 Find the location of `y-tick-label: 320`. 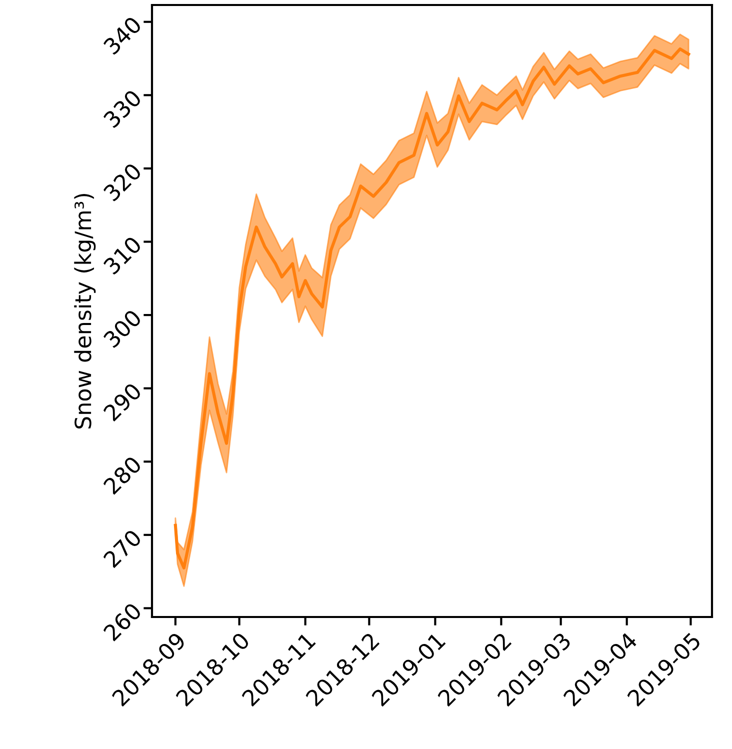

y-tick-label: 320 is located at coordinates (122, 182).